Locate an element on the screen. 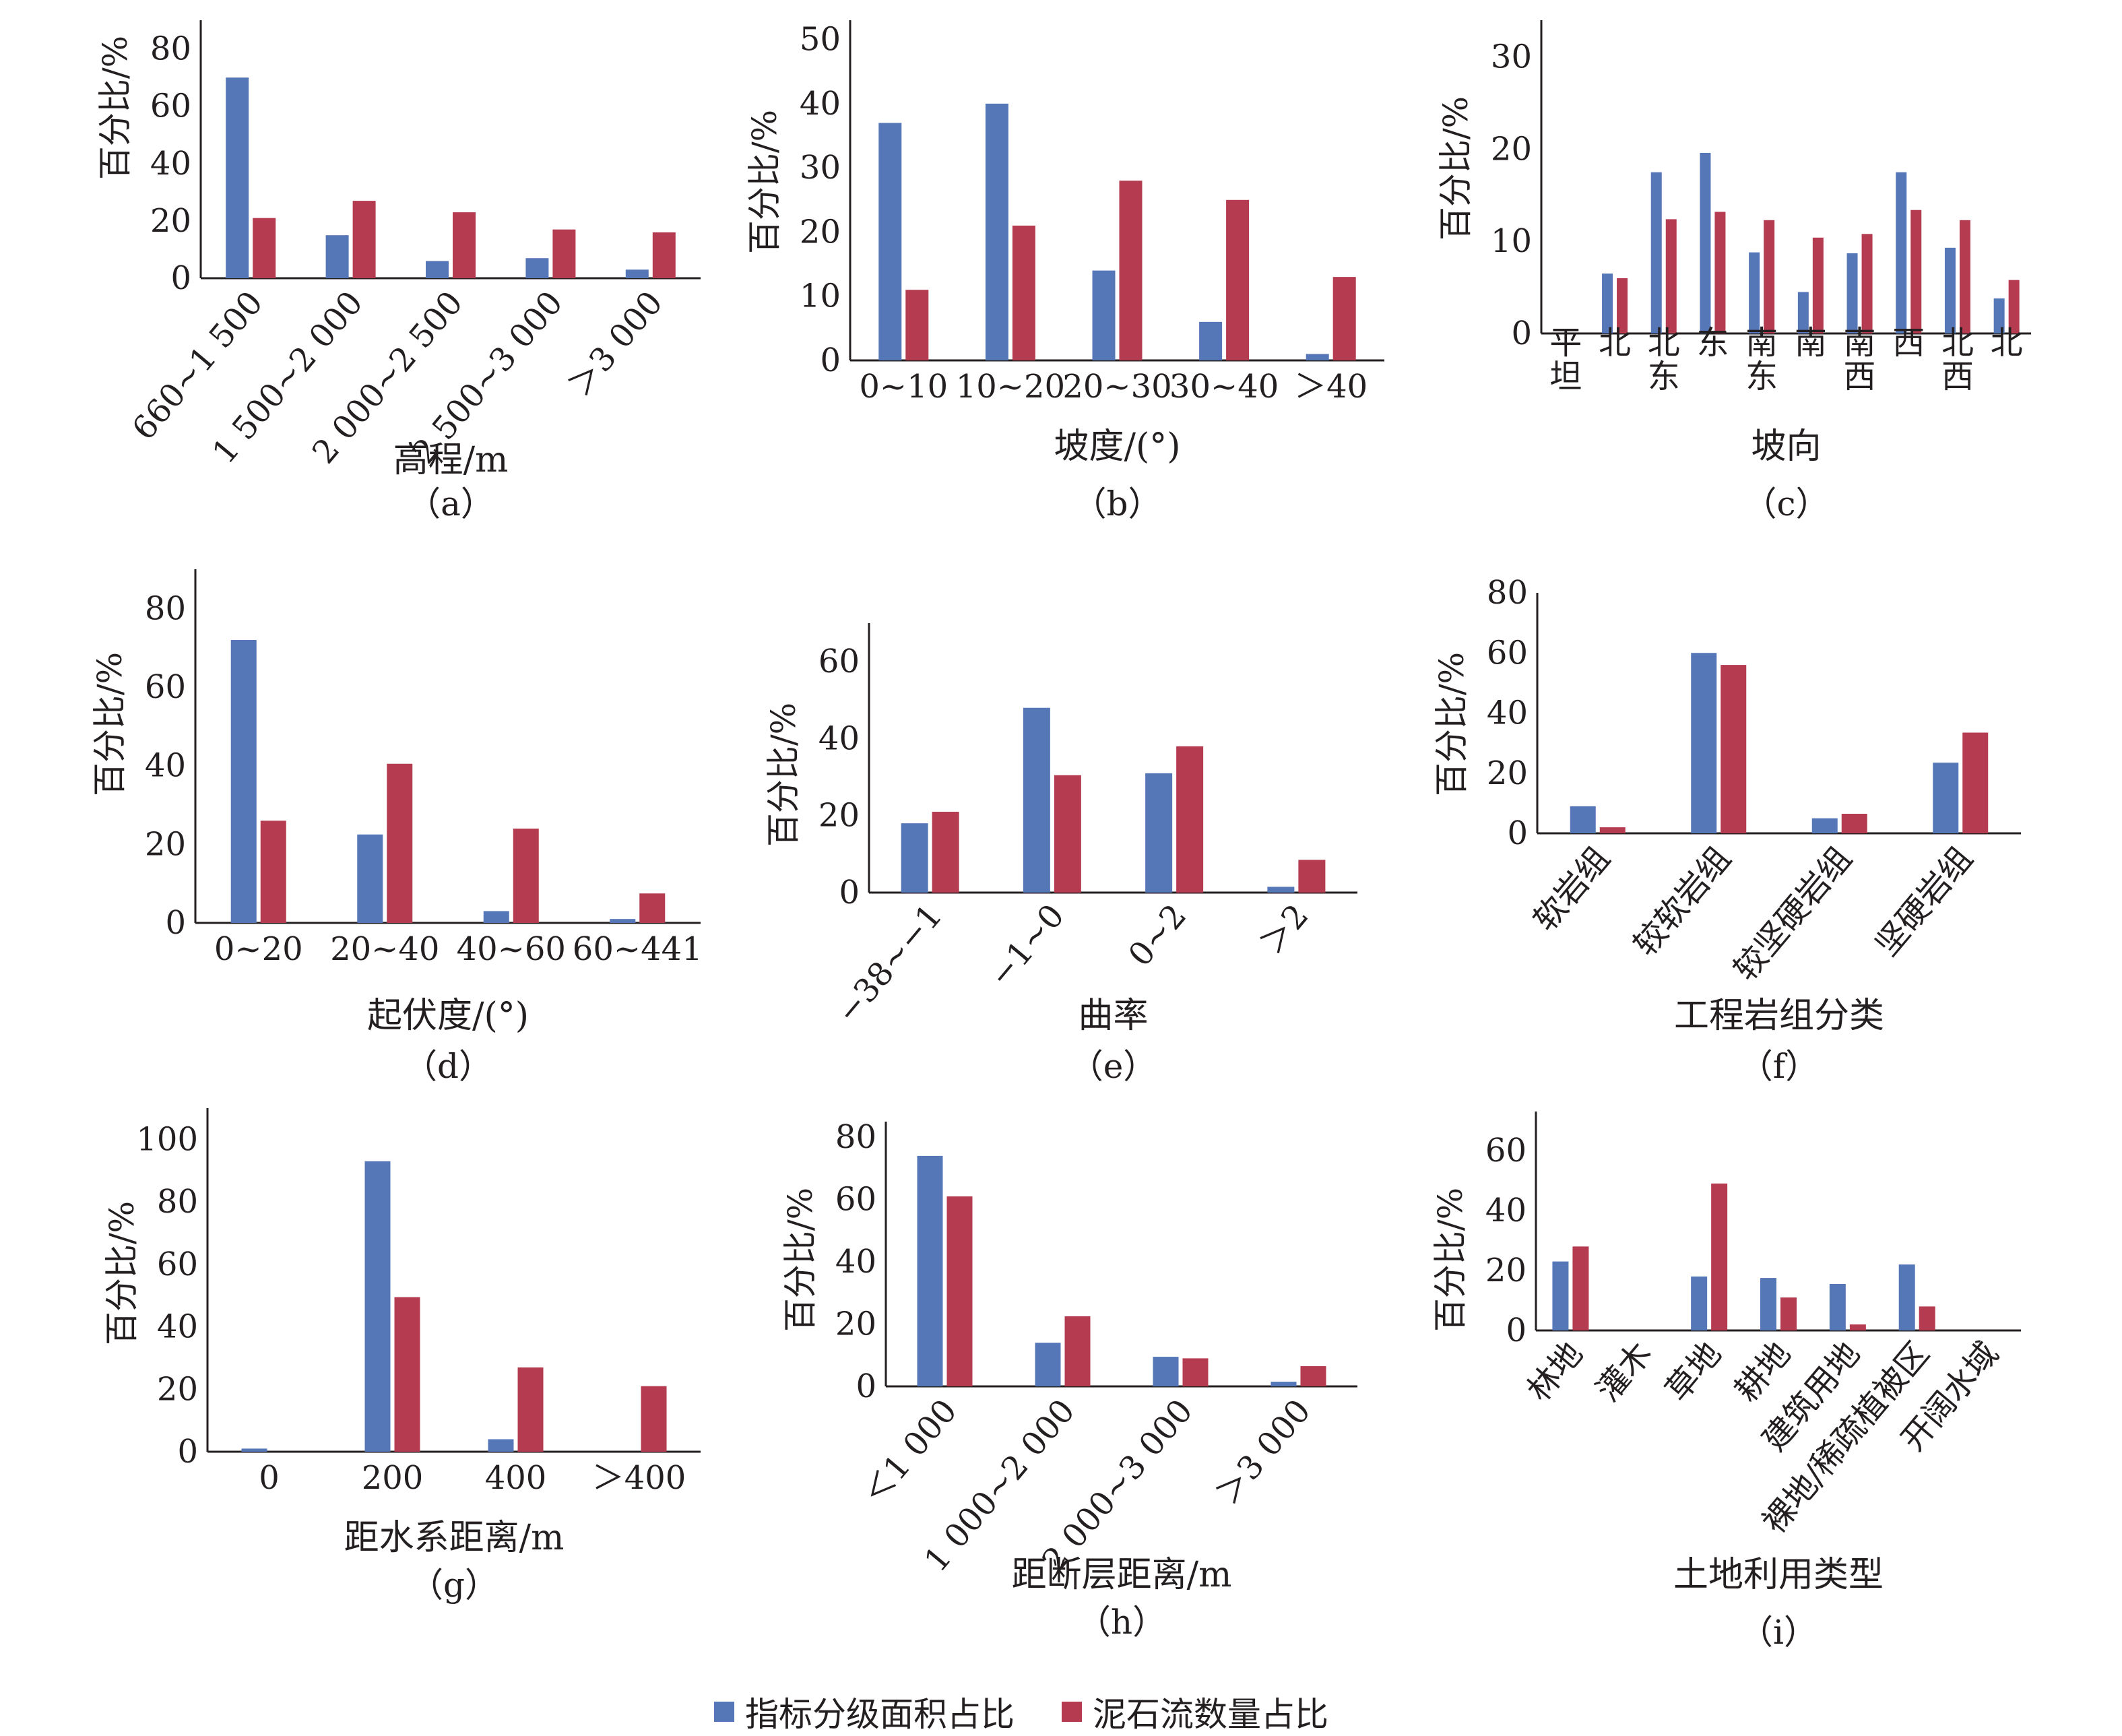  x-tick-label: 北东 is located at coordinates (1664, 359).